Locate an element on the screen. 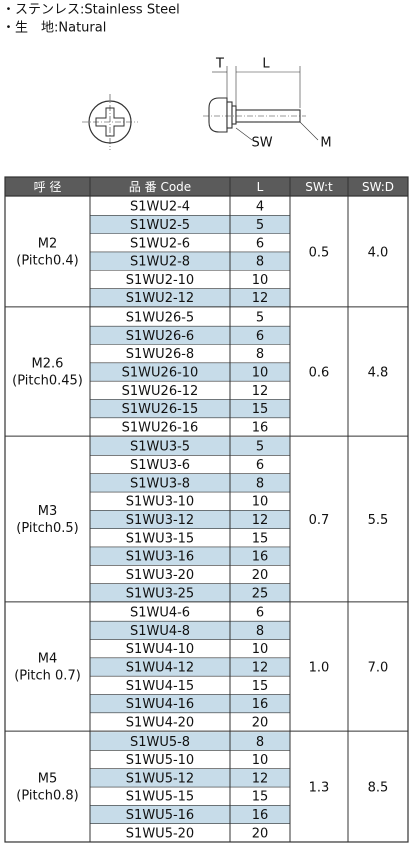 The image size is (412, 847). pitch-cell: (Pitch 0.7) is located at coordinates (47, 676).